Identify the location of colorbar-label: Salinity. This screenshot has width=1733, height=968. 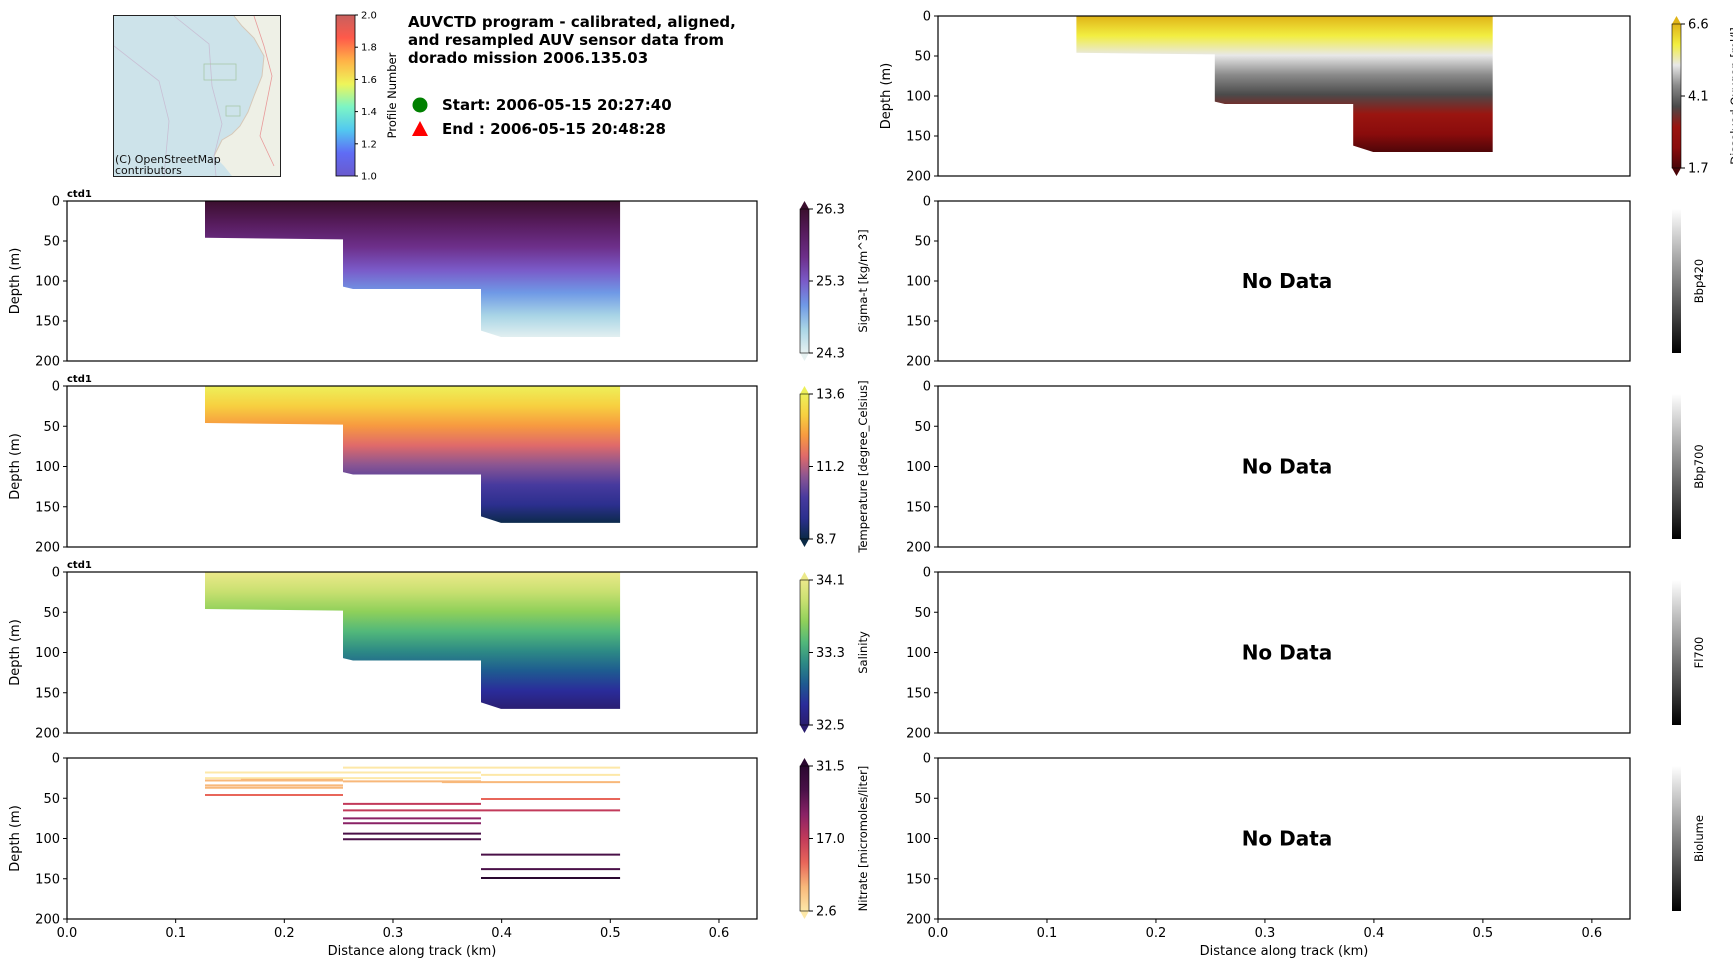
(863, 652).